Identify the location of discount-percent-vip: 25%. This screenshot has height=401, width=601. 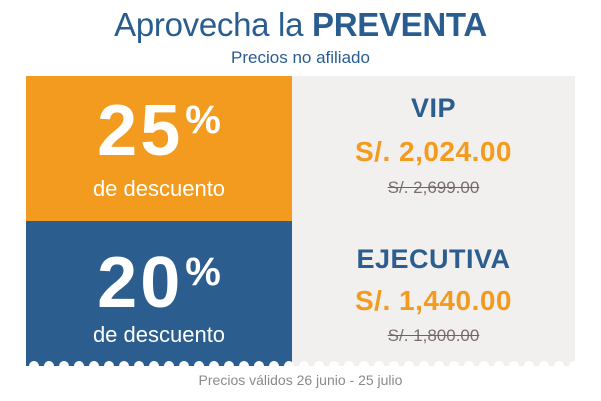
(159, 131).